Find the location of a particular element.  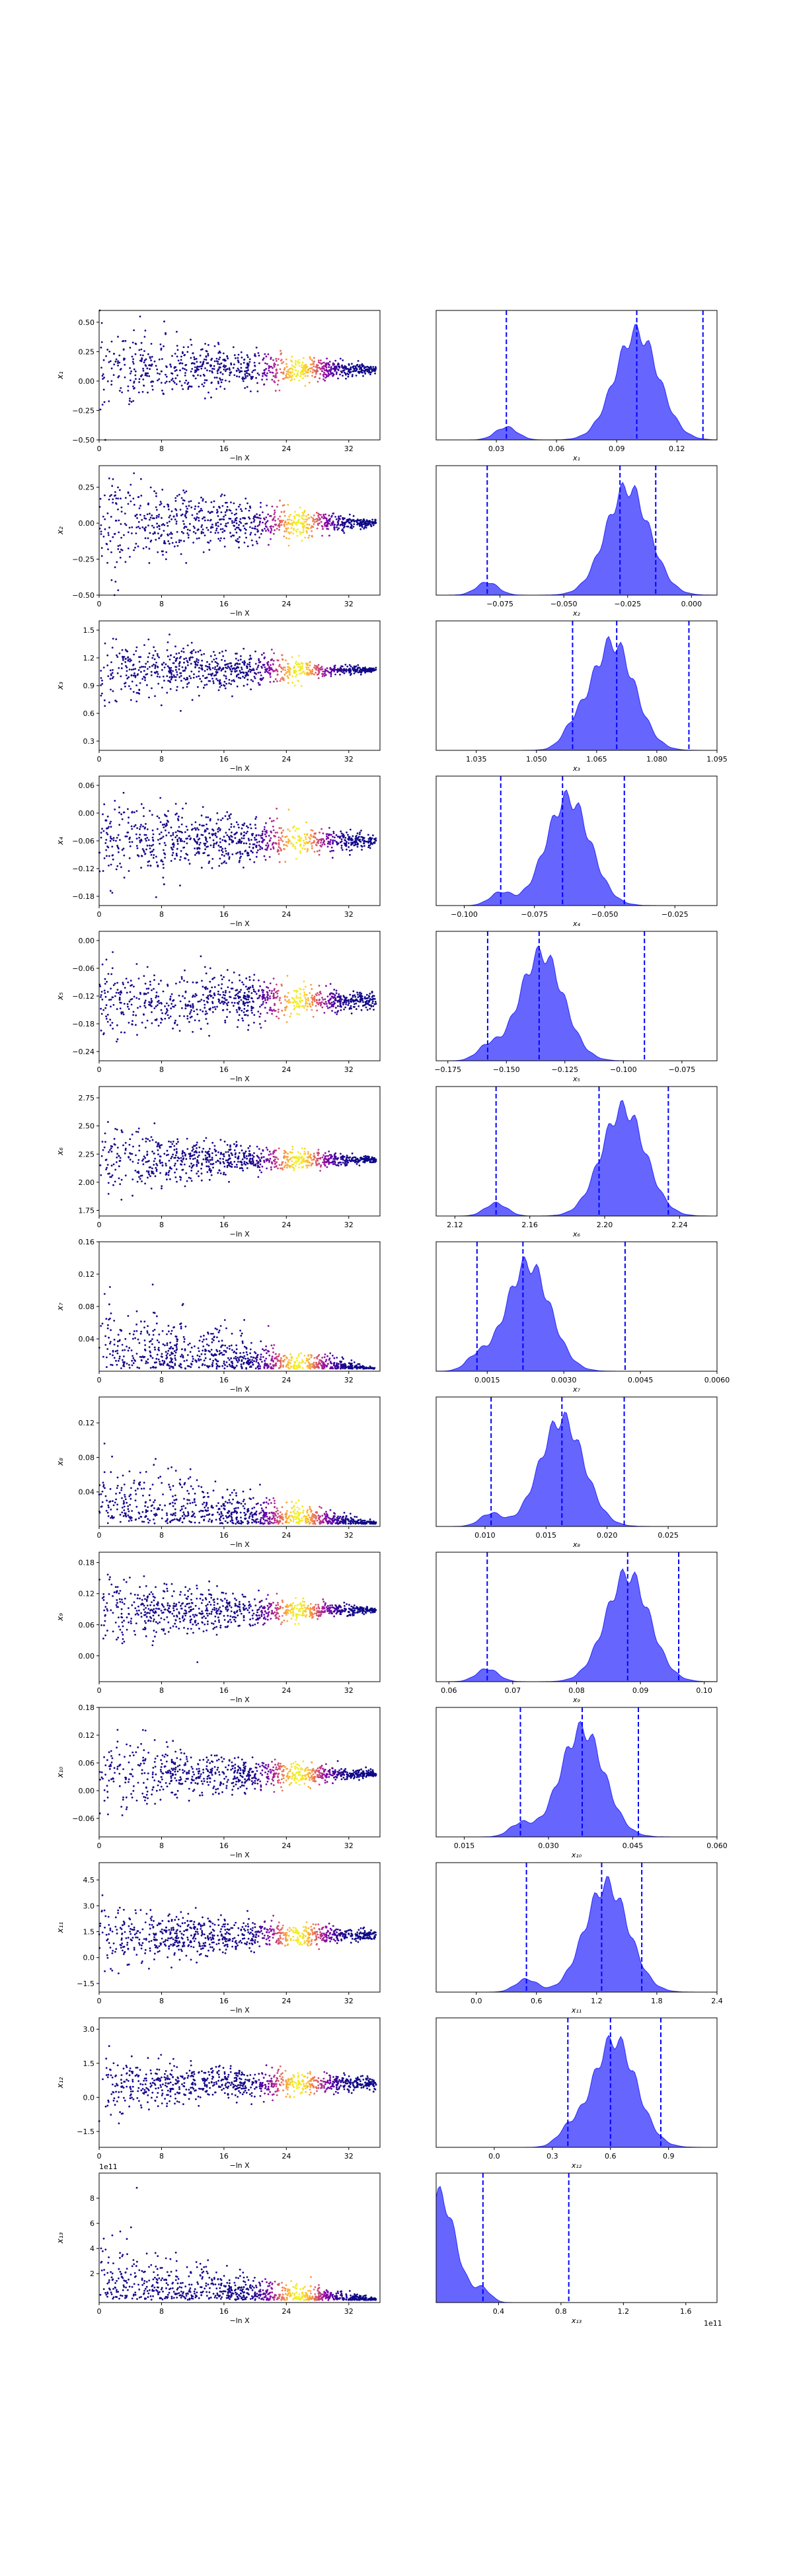

hist-panel-x_12: 0.0 0.3 0.6 0.9 x₁₂ is located at coordinates (577, 2093).